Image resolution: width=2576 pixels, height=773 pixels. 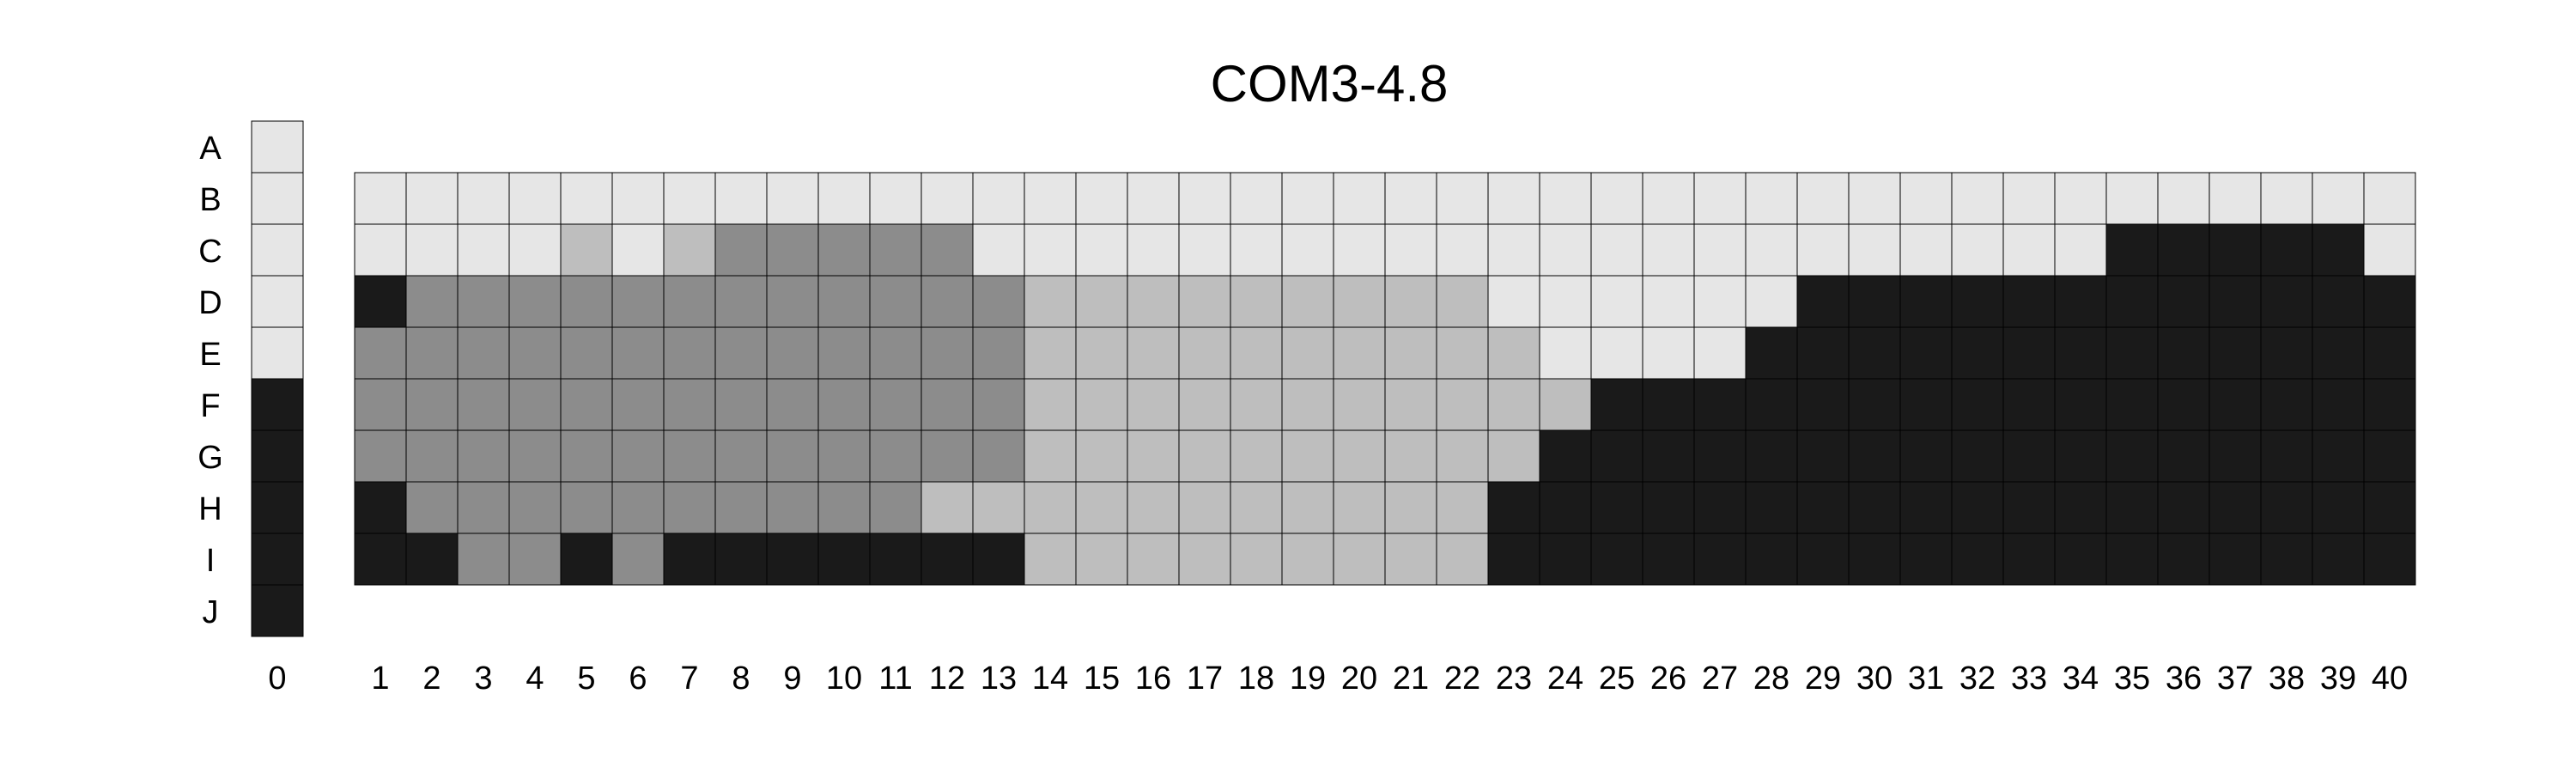 What do you see at coordinates (792, 678) in the screenshot?
I see `column-label-9: 9` at bounding box center [792, 678].